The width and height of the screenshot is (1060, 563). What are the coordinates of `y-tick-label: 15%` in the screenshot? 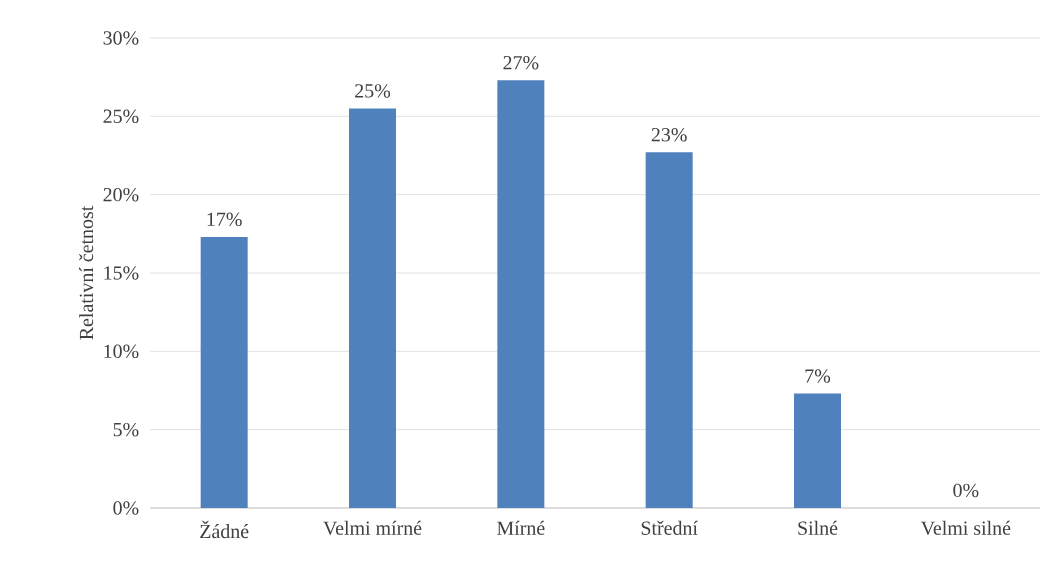 It's located at (121, 273).